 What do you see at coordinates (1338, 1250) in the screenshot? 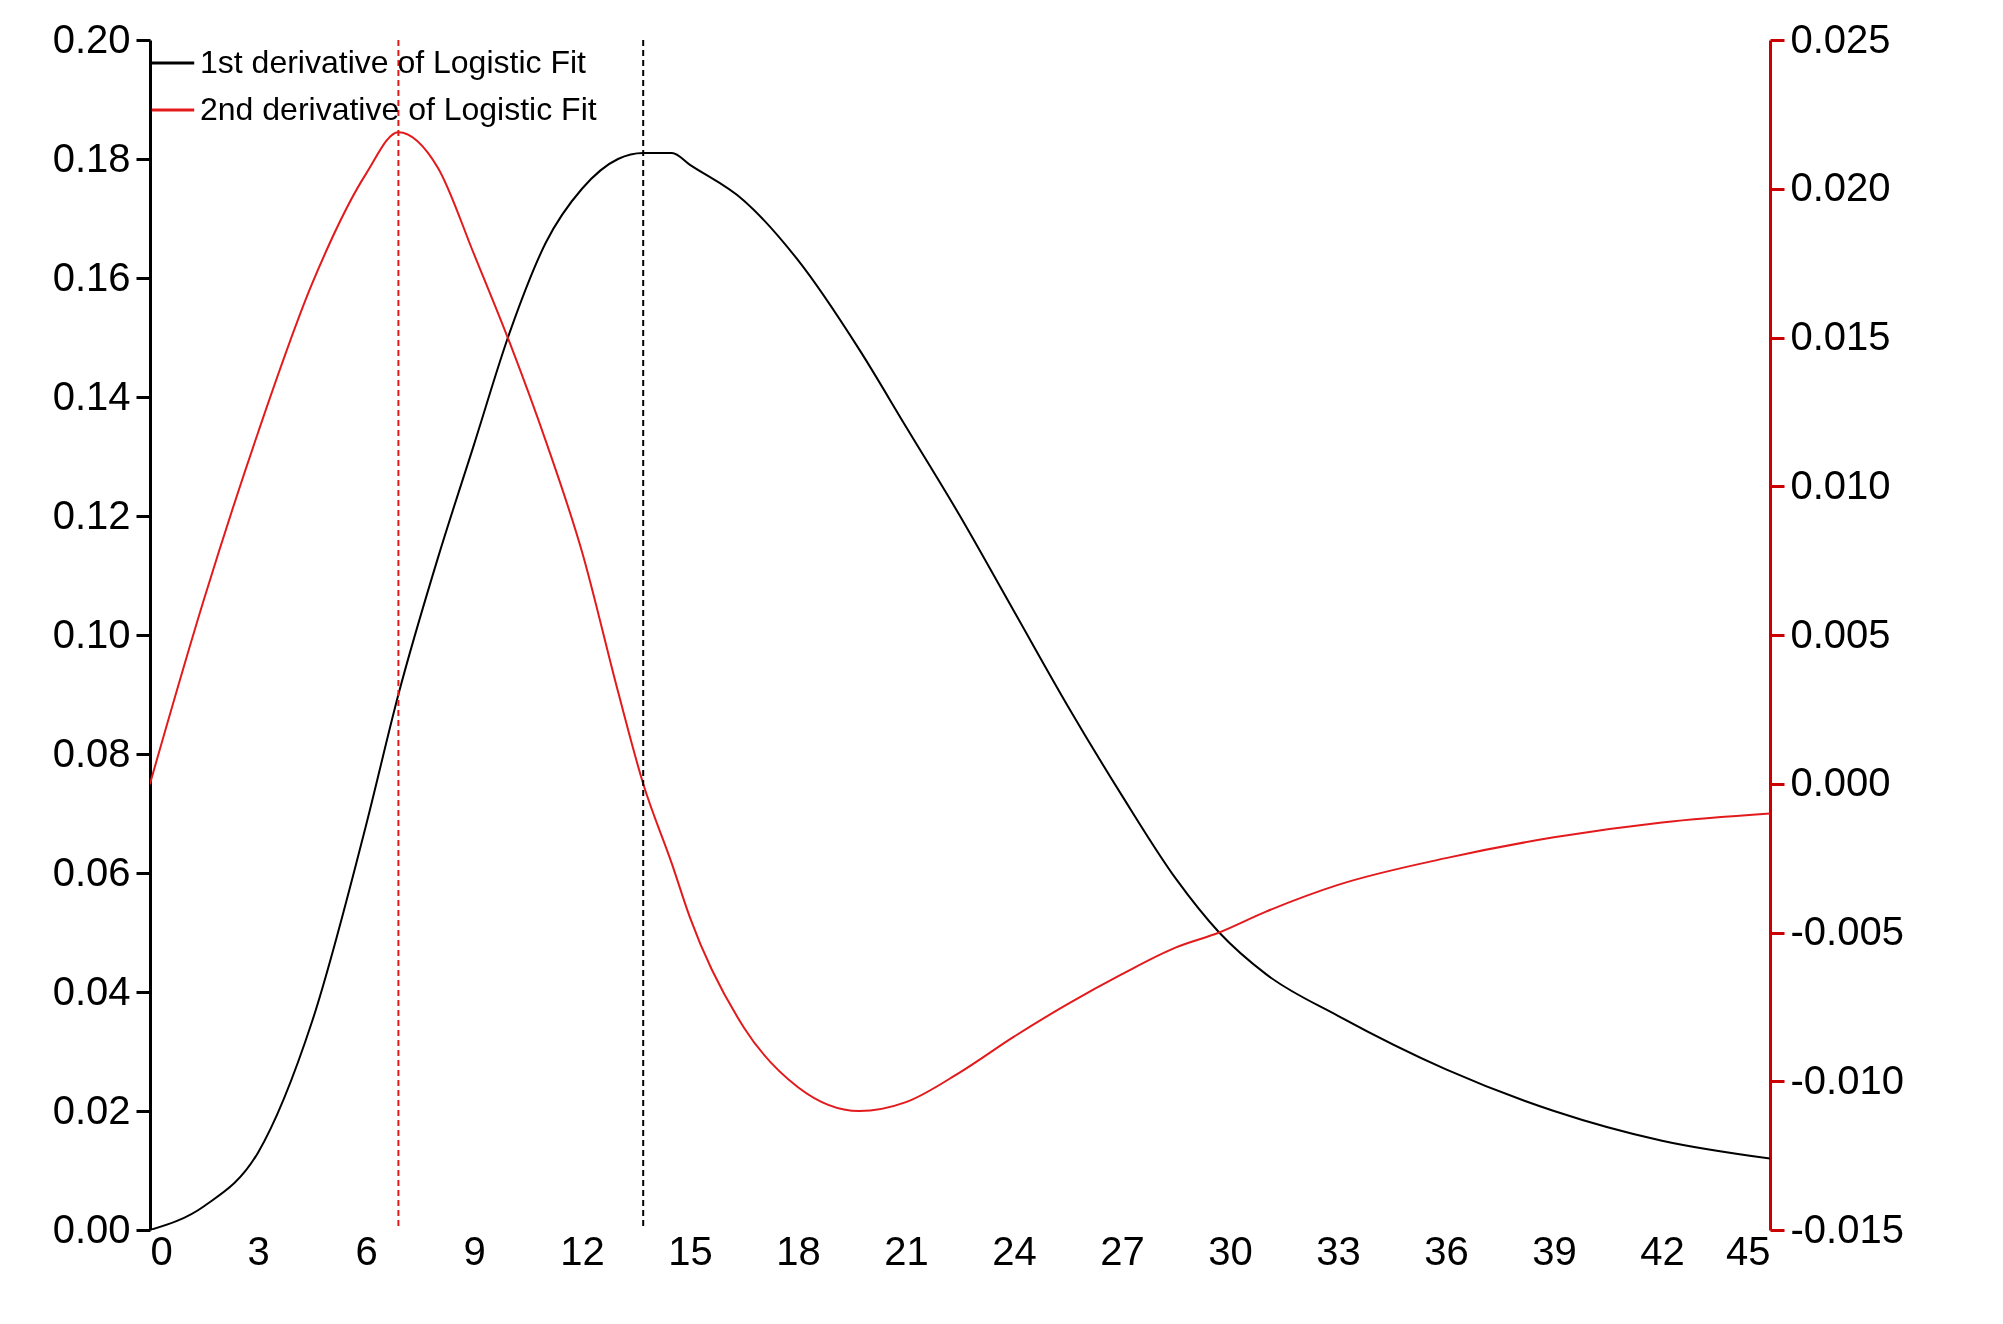
I see `x-tick-label: 33` at bounding box center [1338, 1250].